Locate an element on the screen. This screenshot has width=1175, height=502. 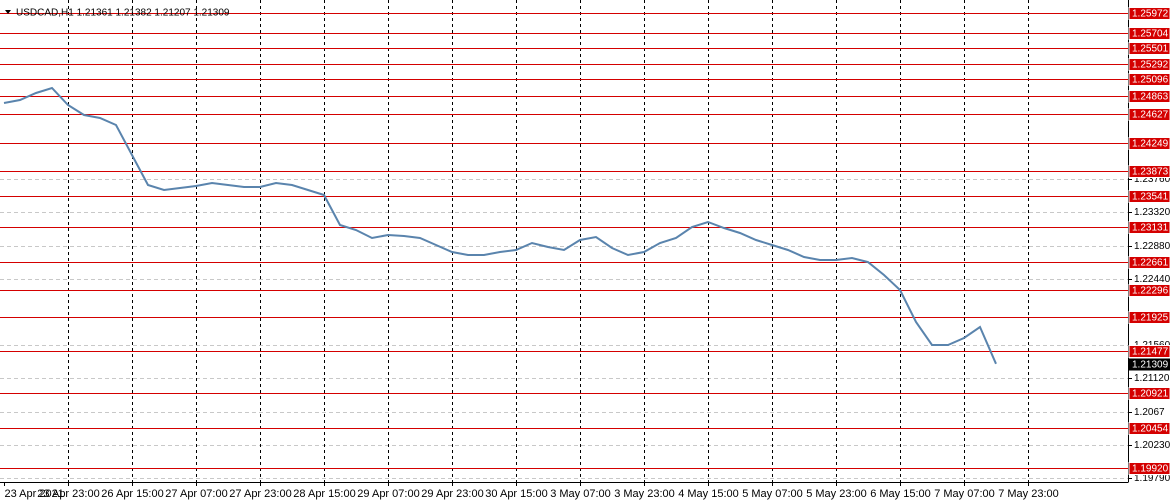
current-price-box is located at coordinates (1149, 364).